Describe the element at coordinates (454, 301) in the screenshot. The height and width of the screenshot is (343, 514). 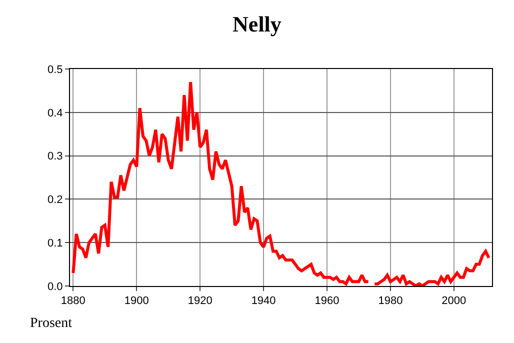
I see `x-tick-label: 2000` at that location.